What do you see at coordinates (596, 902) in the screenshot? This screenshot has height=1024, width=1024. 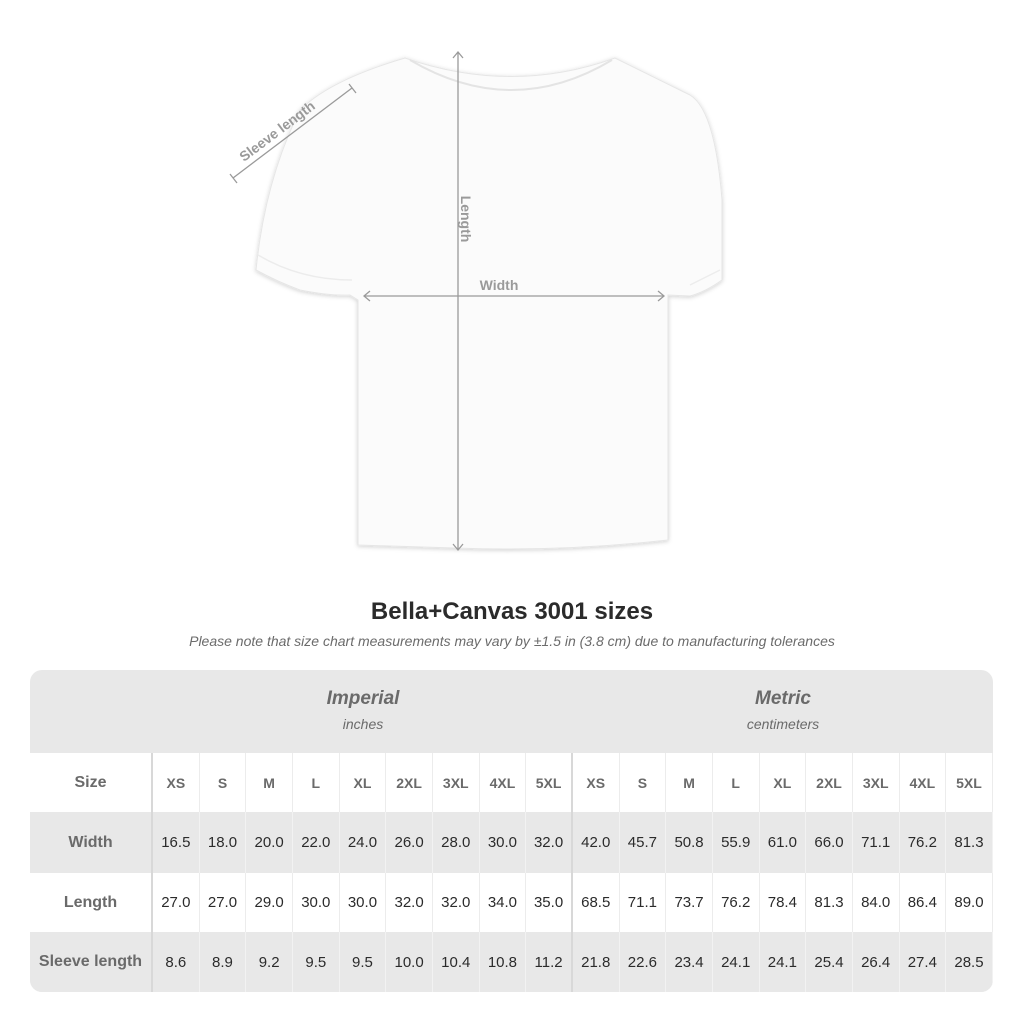 I see `metric-value-cell: 68.5` at bounding box center [596, 902].